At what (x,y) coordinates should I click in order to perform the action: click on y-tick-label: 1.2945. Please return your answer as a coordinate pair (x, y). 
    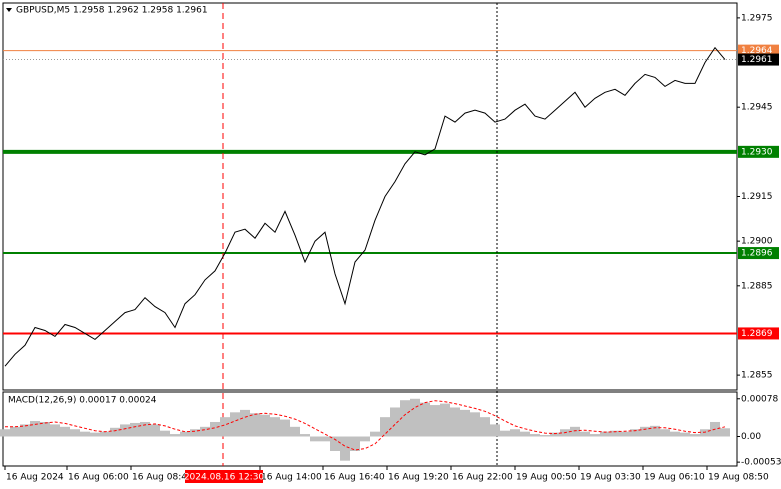
    Looking at the image, I should click on (757, 108).